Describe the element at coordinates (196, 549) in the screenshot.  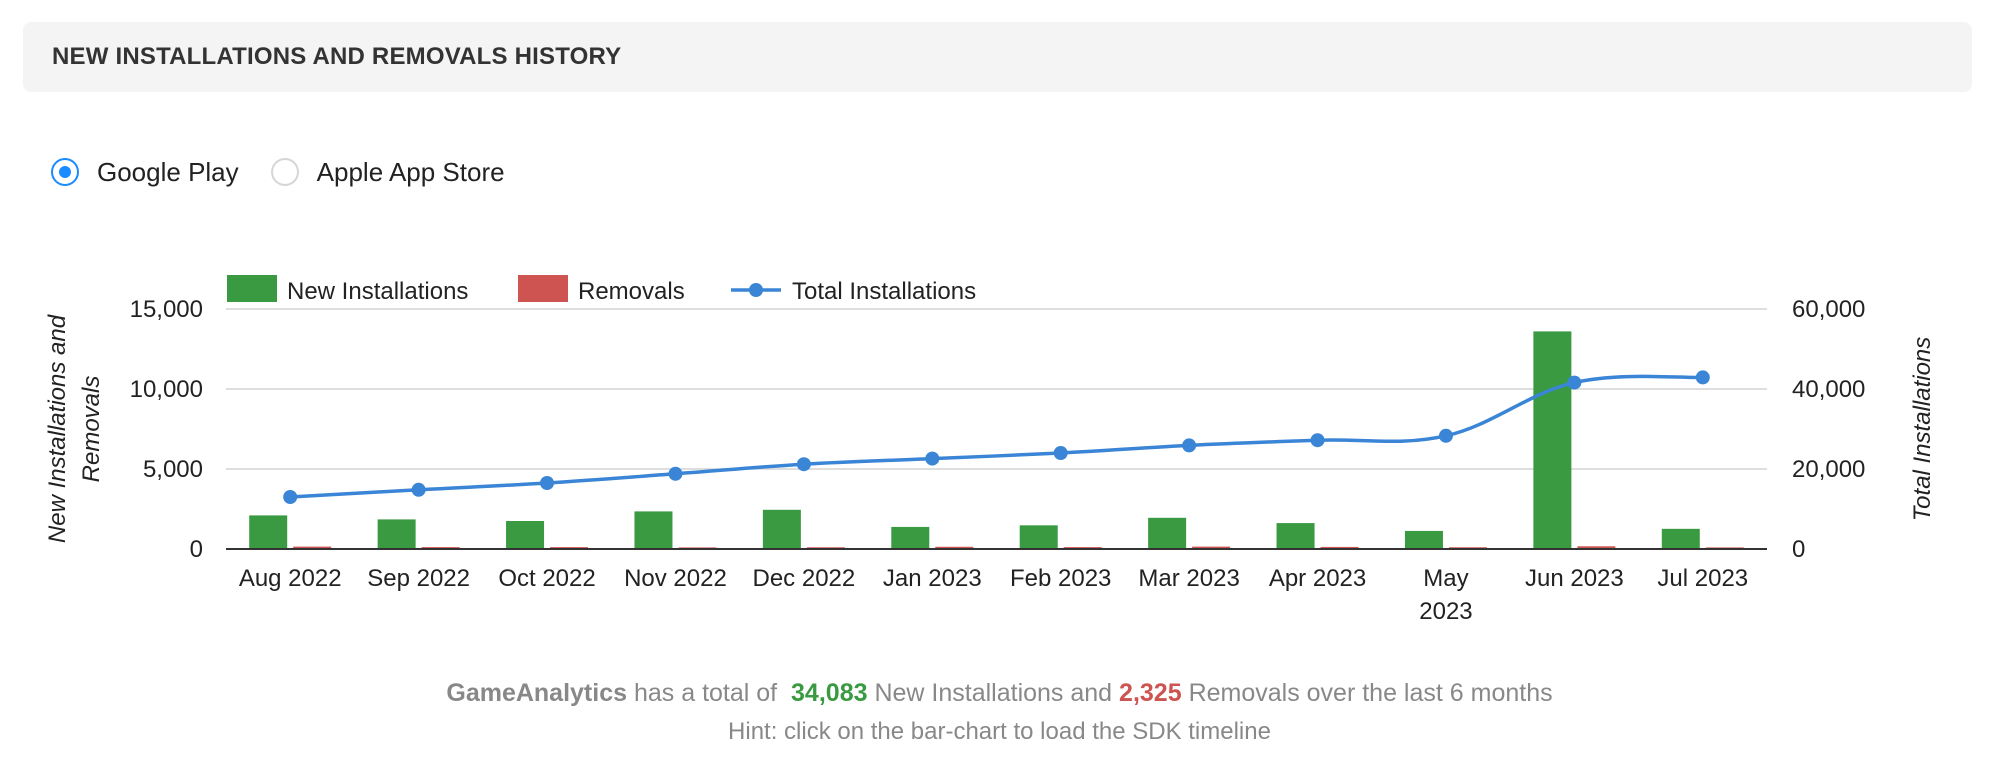
I see `left-tick-label: 0` at that location.